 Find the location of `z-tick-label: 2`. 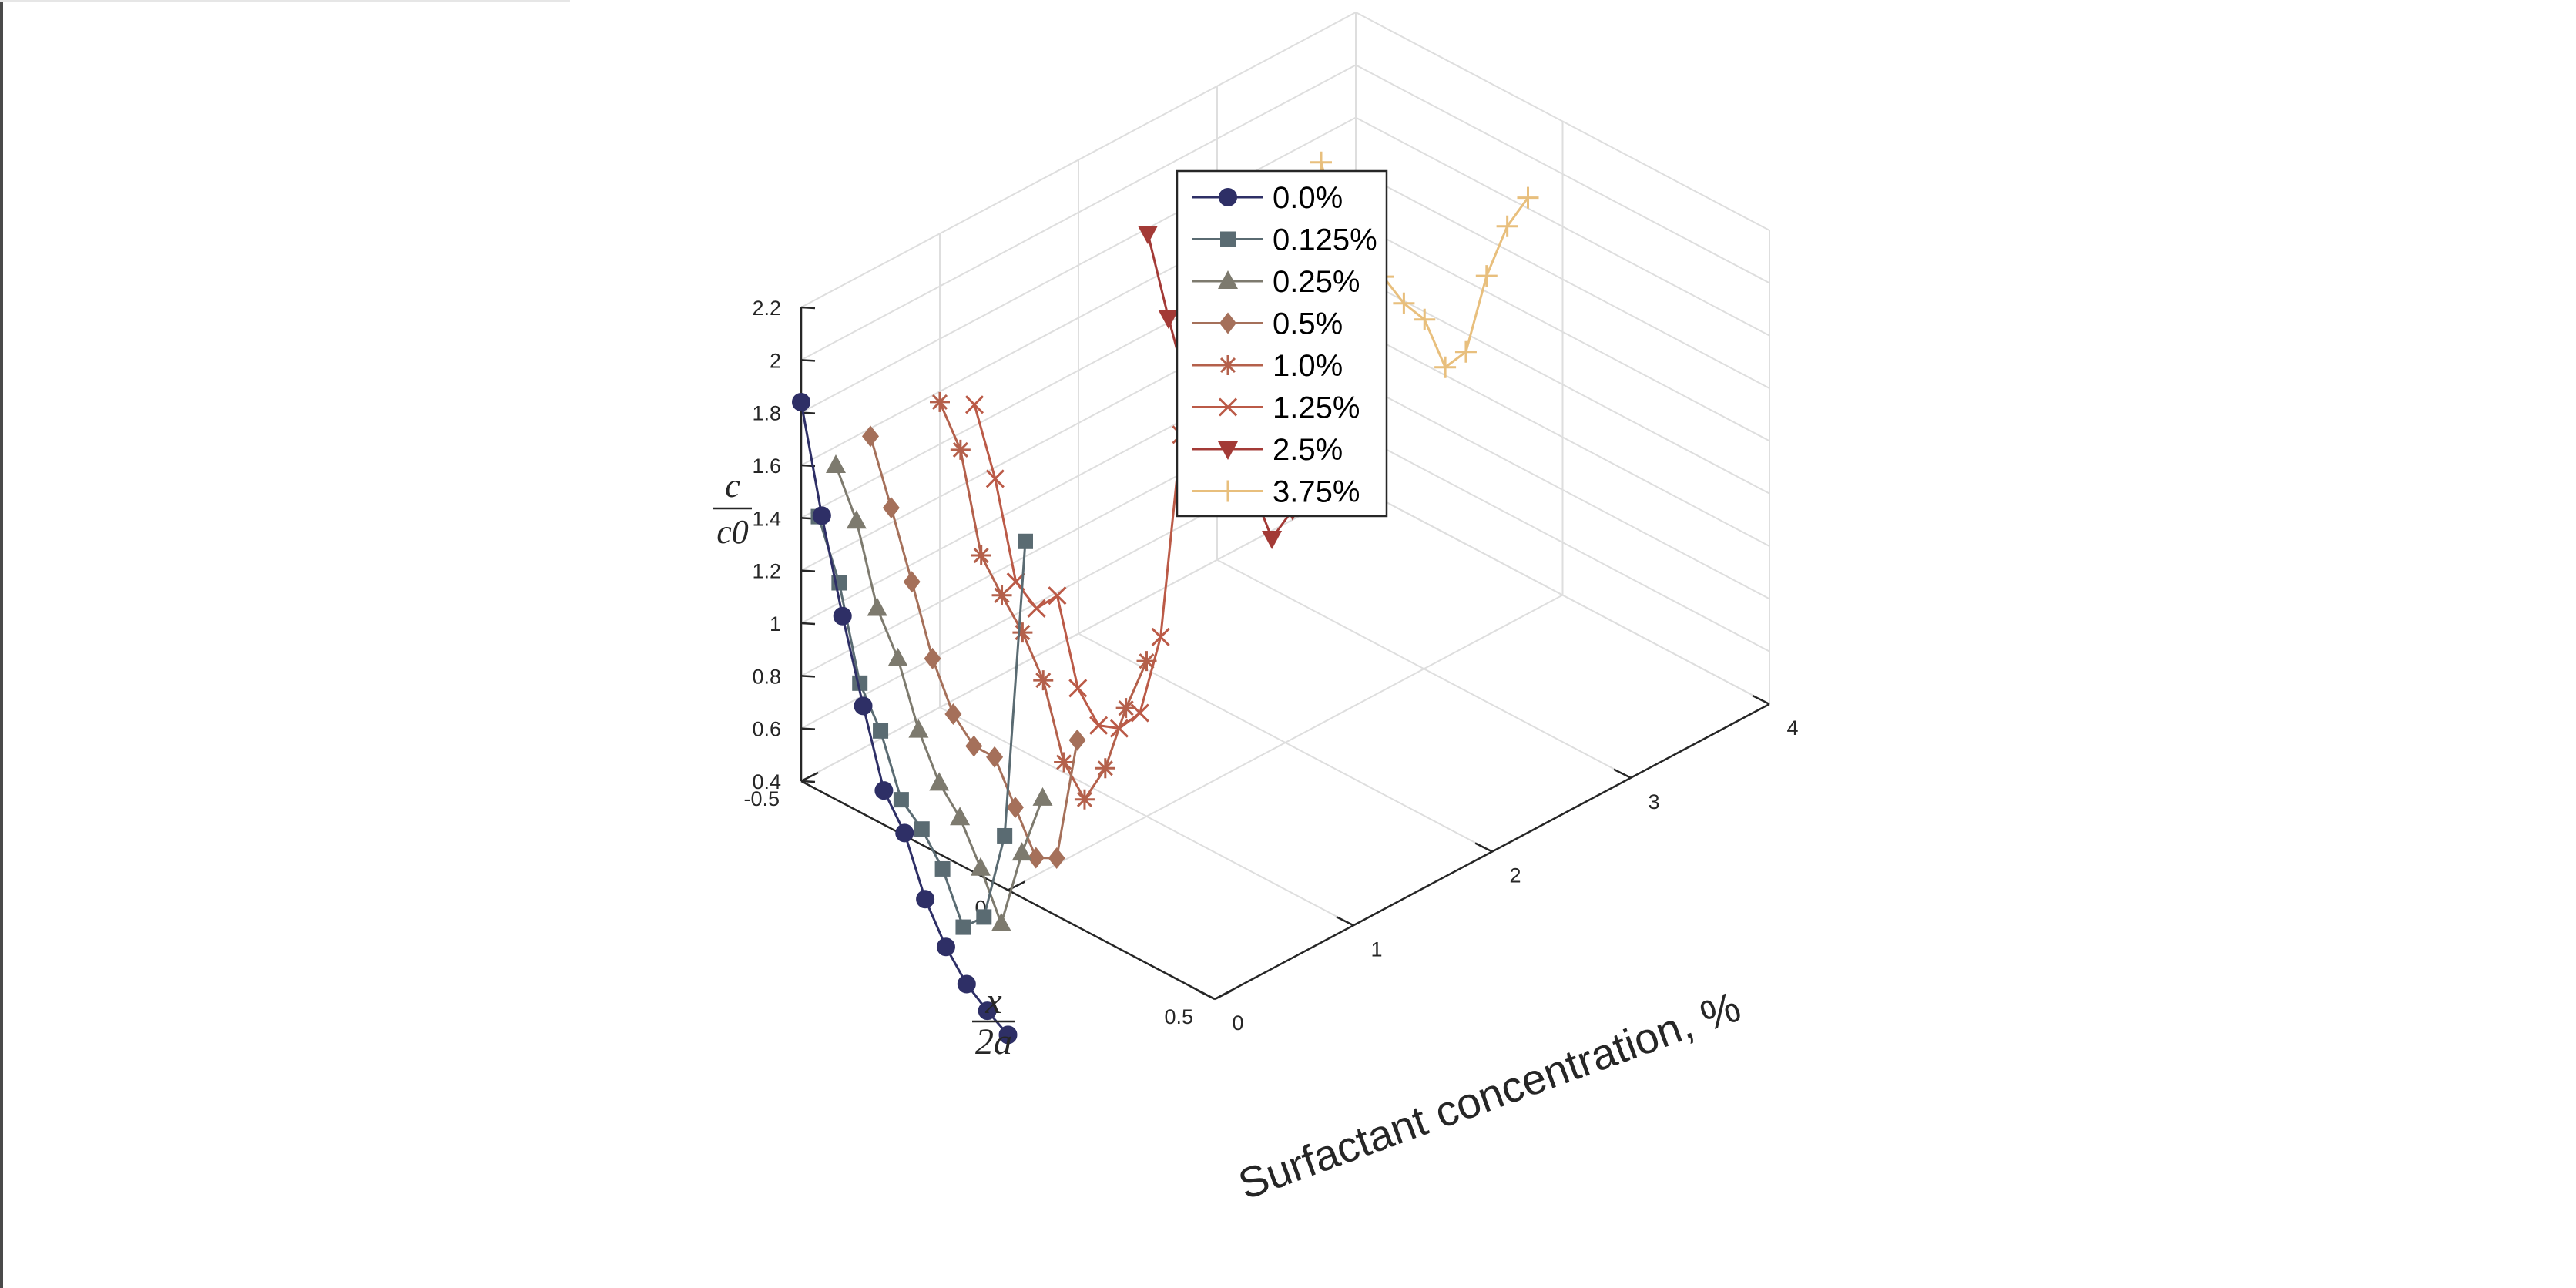

z-tick-label: 2 is located at coordinates (775, 360).